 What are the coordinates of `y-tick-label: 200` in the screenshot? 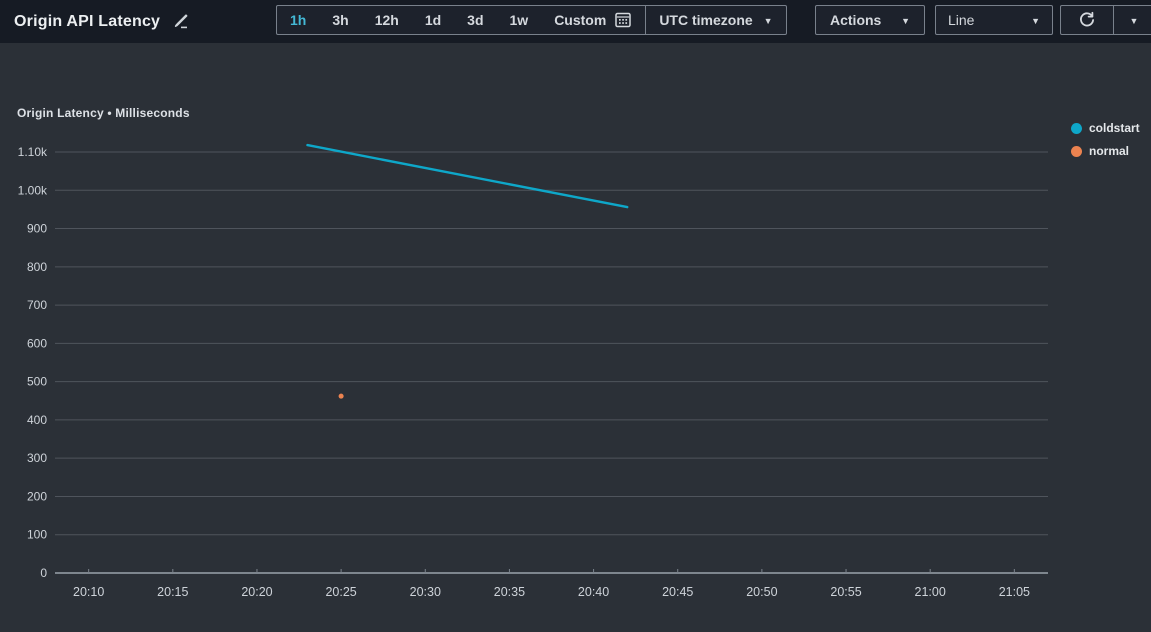 It's located at (37, 496).